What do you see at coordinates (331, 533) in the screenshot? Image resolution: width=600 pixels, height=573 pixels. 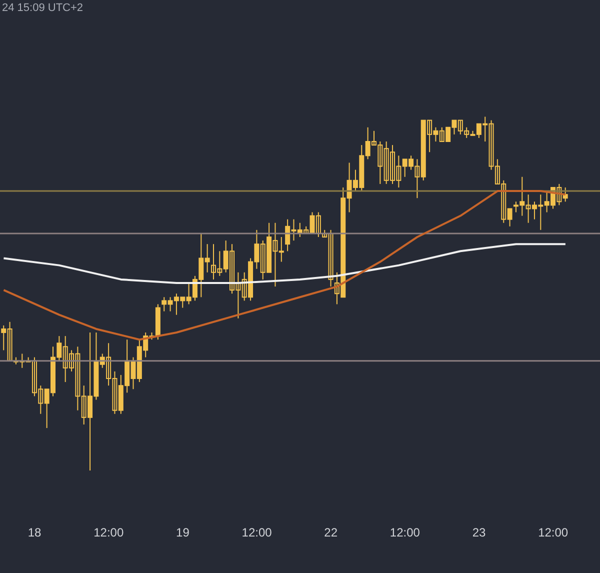 I see `x-tick-label: 22` at bounding box center [331, 533].